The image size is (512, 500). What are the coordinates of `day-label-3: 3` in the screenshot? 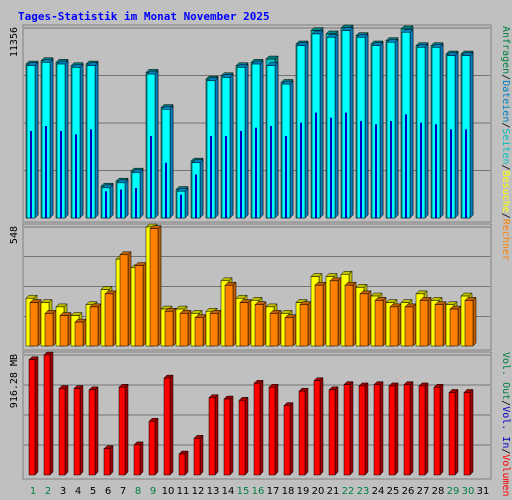 It's located at (63, 491).